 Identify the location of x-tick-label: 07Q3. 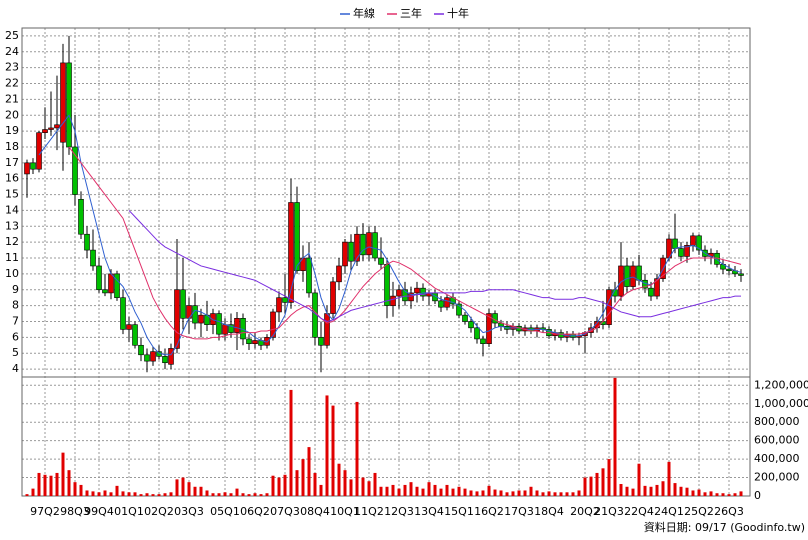
(285, 511).